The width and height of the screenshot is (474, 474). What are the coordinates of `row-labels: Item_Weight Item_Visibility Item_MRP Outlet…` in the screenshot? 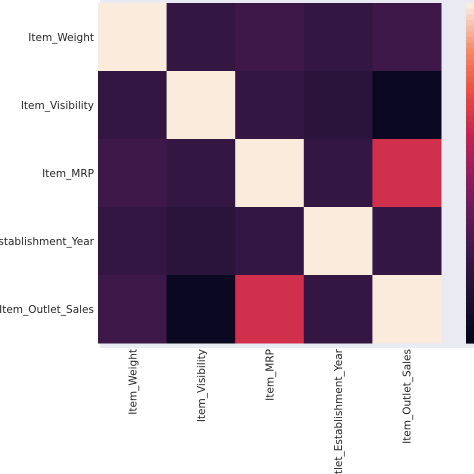 It's located at (47, 174).